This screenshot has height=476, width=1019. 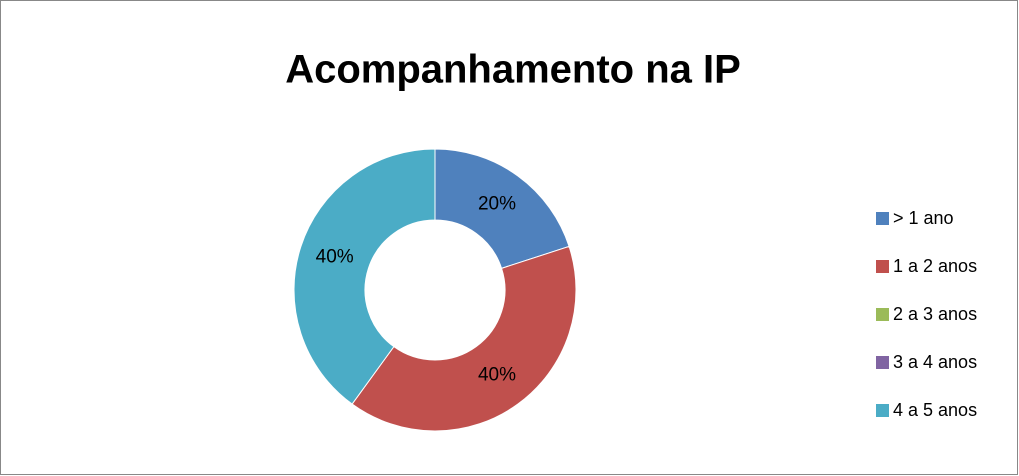 I want to click on legend-label: 2 a 3 anos, so click(x=935, y=314).